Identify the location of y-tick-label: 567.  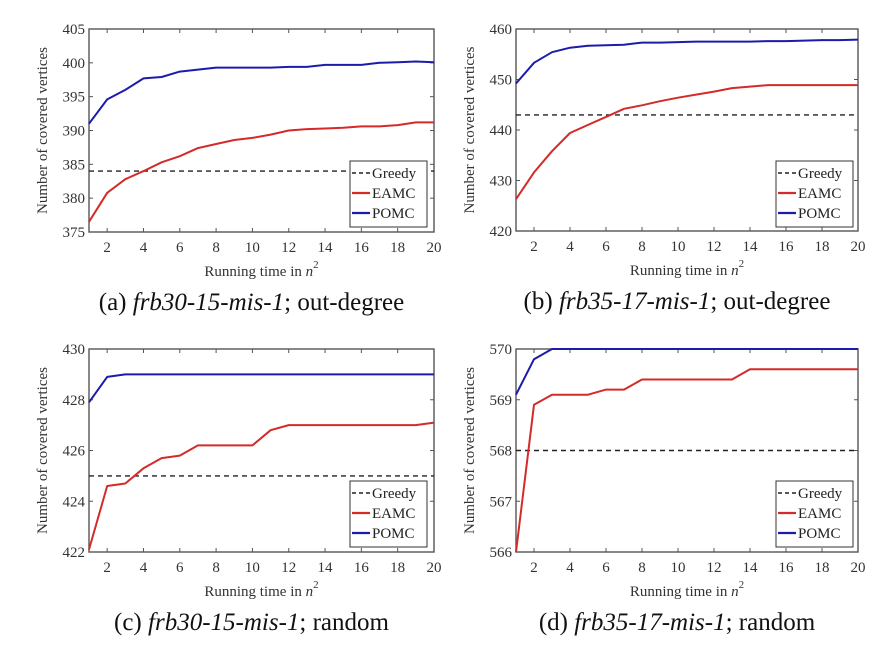
(501, 502).